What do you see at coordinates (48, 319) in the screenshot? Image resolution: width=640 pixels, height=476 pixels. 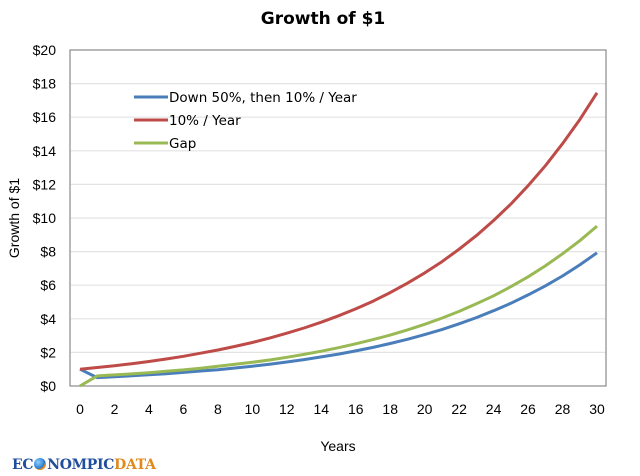 I see `y-tick-label: $4` at bounding box center [48, 319].